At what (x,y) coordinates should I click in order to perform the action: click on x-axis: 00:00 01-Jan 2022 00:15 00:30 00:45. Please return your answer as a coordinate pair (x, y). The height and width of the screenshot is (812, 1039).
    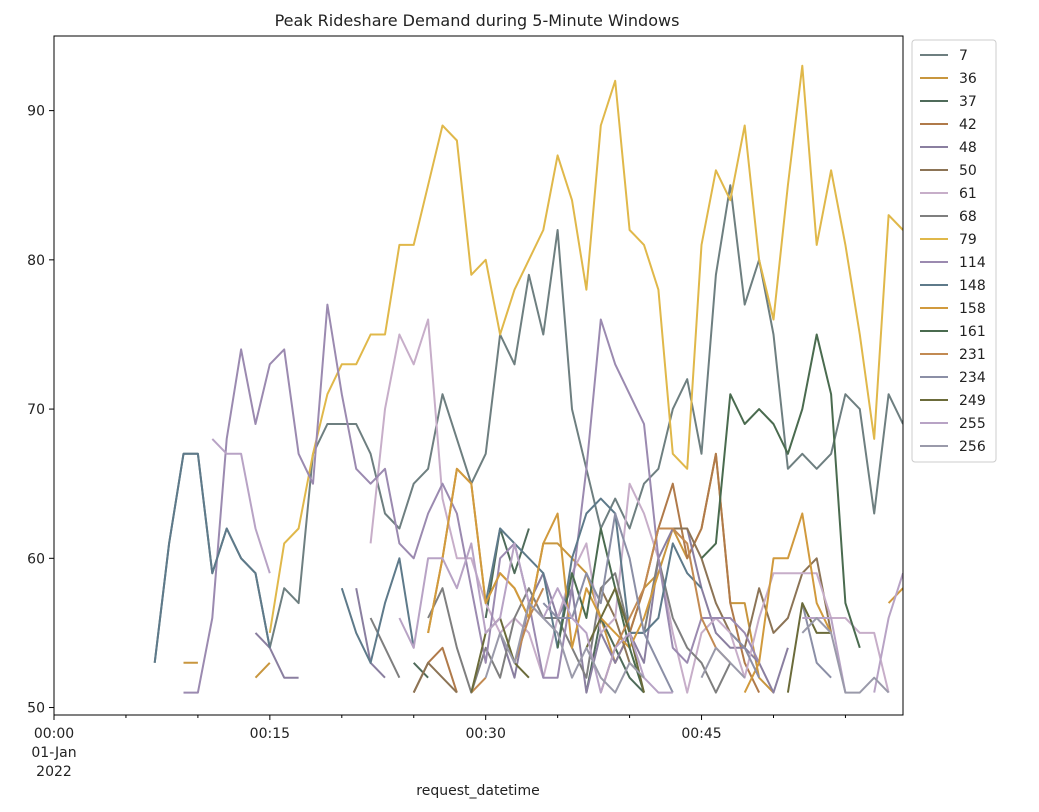
    Looking at the image, I should click on (438, 747).